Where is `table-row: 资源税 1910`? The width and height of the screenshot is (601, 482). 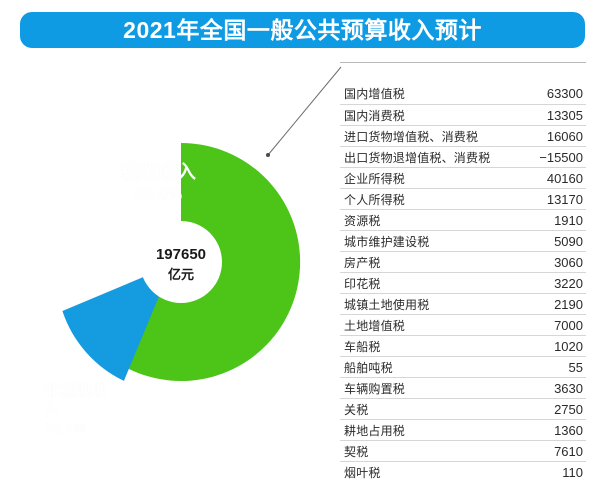 table-row: 资源税 1910 is located at coordinates (463, 220).